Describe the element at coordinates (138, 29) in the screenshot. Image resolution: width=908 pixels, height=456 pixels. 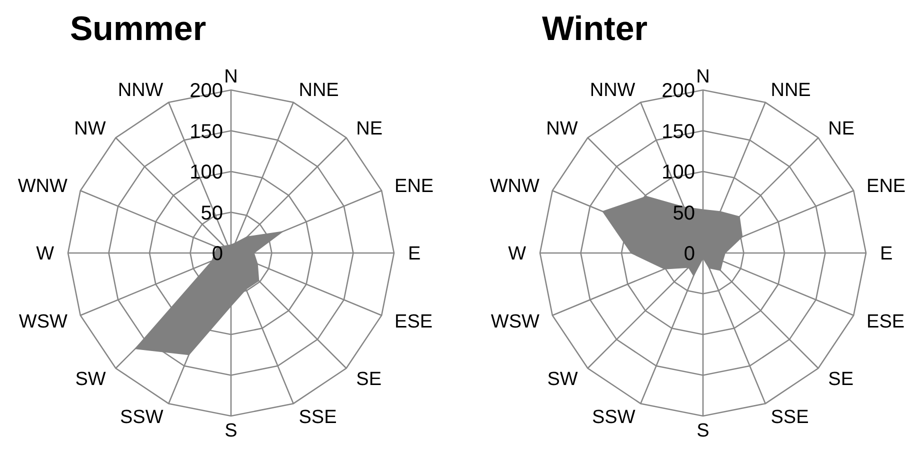
I see `chart-title: Summer` at that location.